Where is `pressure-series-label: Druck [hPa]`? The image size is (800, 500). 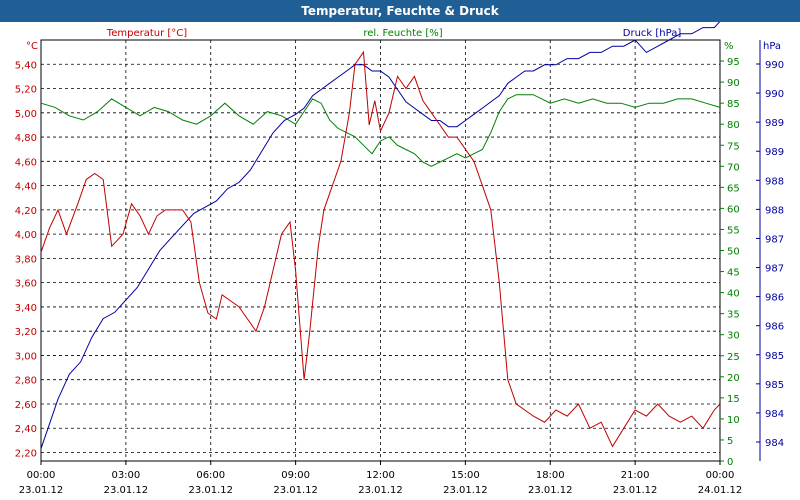 pressure-series-label: Druck [hPa] is located at coordinates (652, 33).